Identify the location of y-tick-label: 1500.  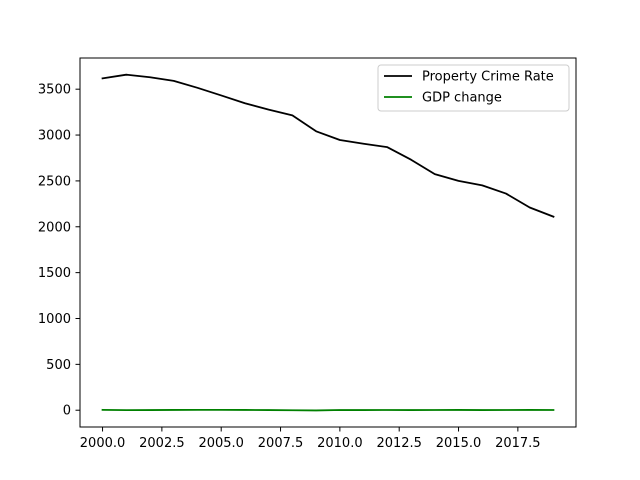
(54, 273).